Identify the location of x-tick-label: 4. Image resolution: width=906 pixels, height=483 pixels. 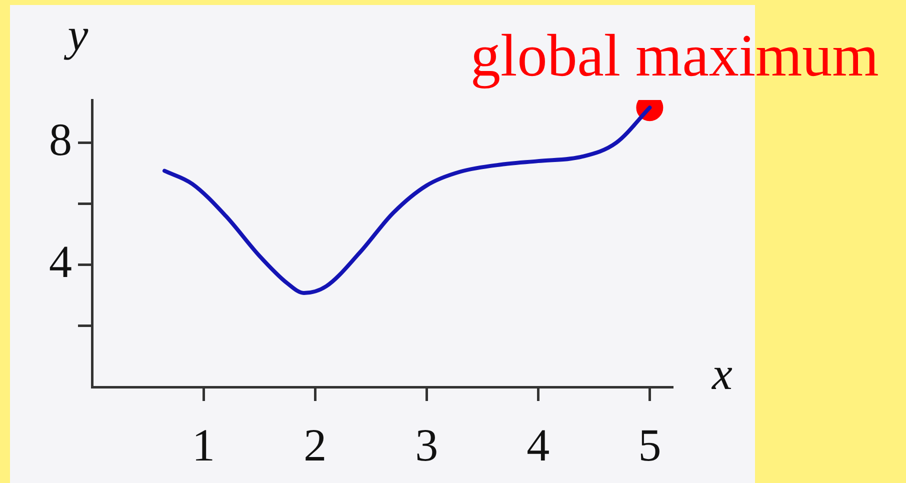
(538, 445).